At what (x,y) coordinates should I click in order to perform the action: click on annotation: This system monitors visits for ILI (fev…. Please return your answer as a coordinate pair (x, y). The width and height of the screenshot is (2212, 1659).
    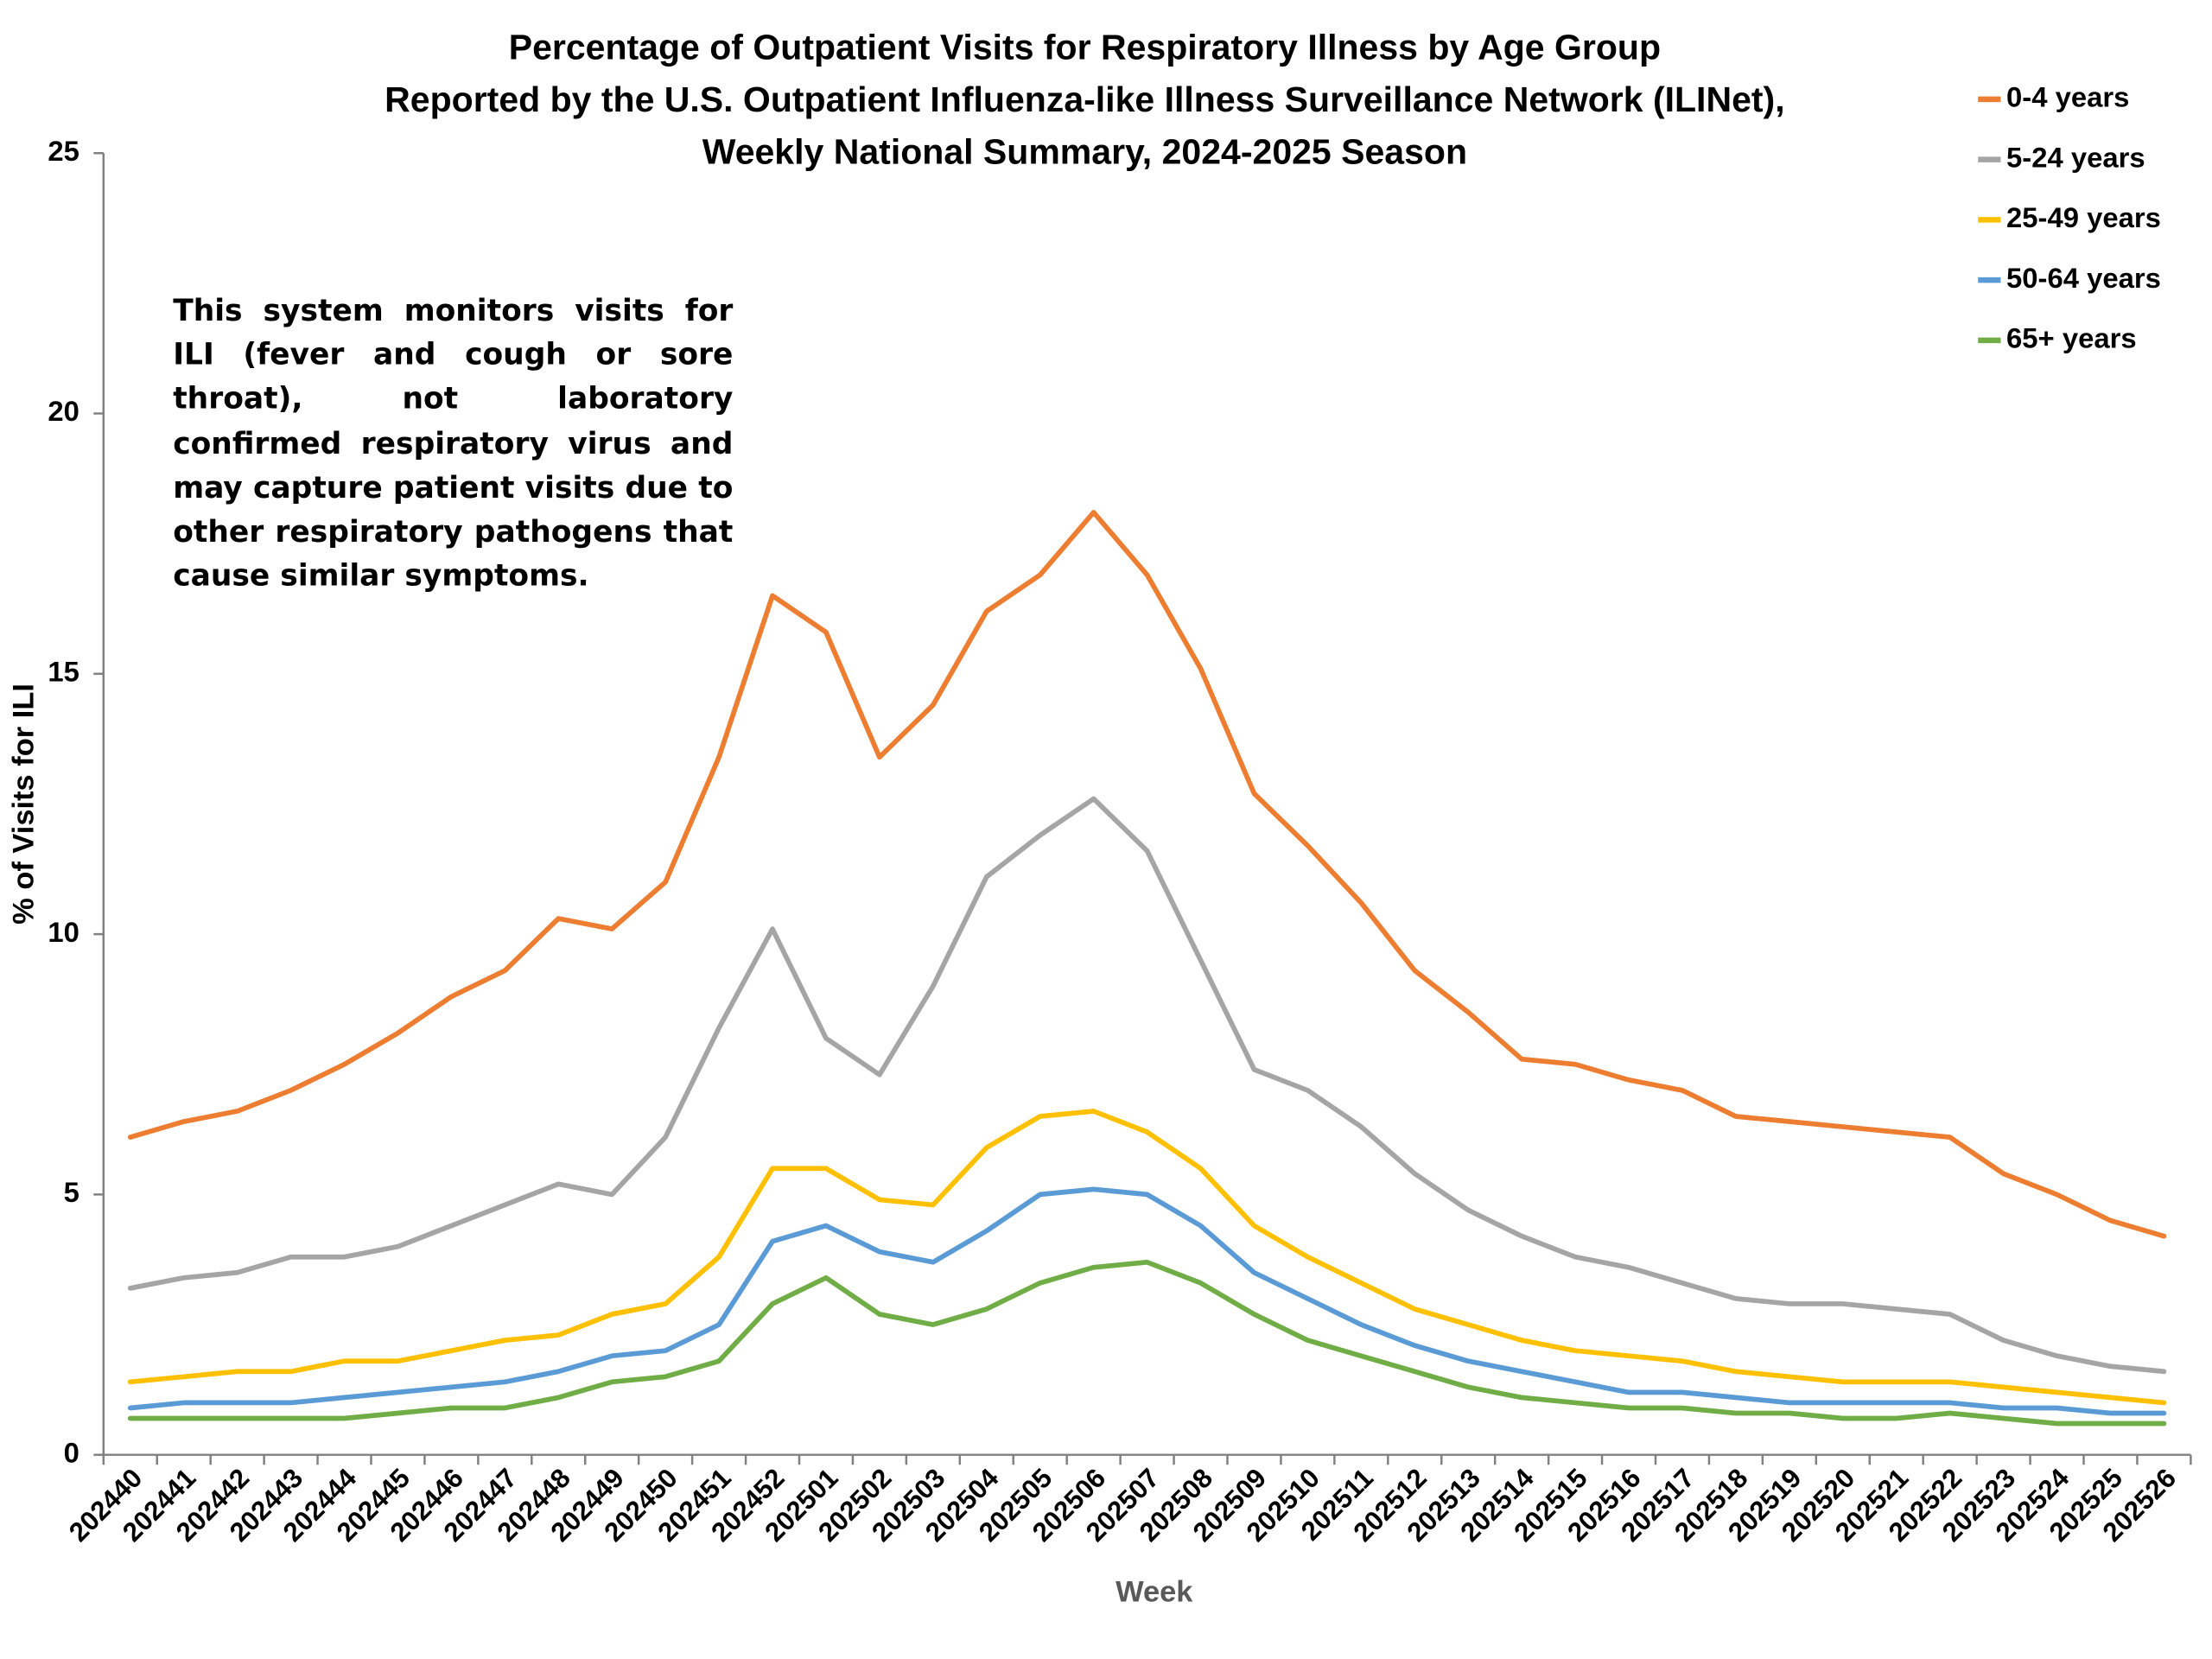
    Looking at the image, I should click on (453, 444).